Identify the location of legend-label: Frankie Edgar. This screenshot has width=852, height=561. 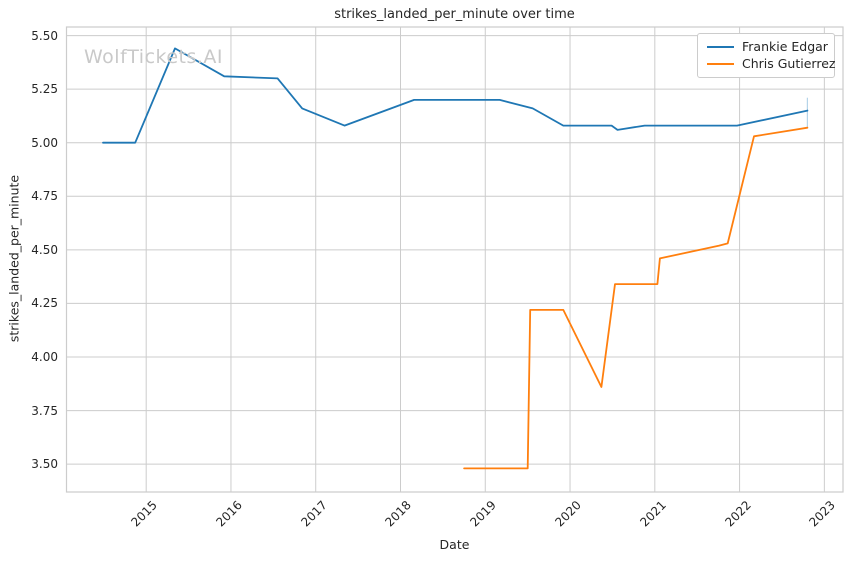
(785, 46).